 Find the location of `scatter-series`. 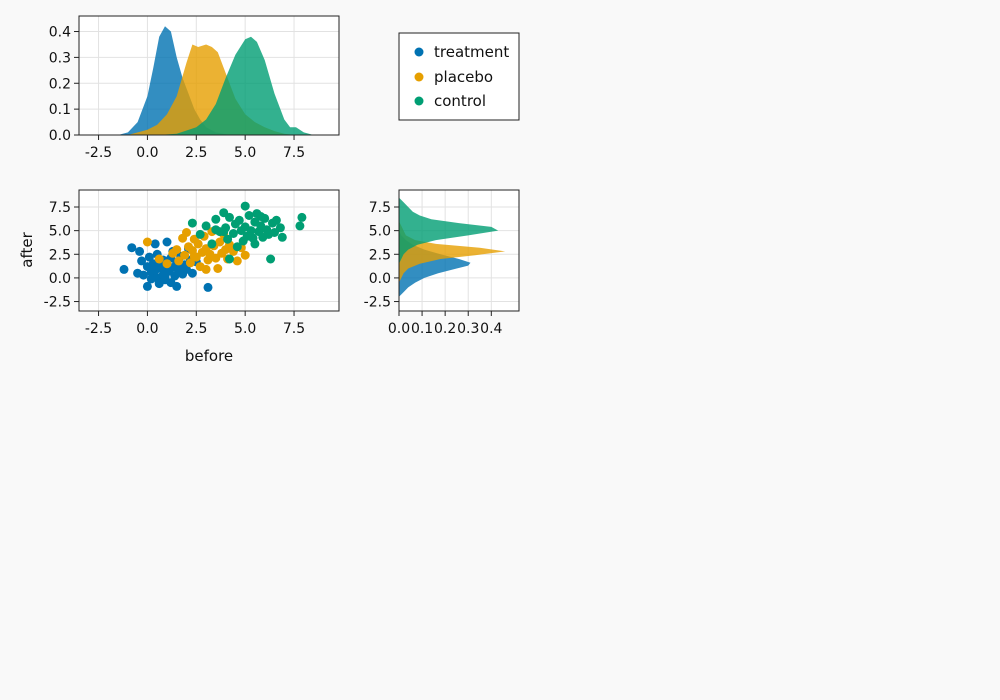

scatter-series is located at coordinates (213, 246).